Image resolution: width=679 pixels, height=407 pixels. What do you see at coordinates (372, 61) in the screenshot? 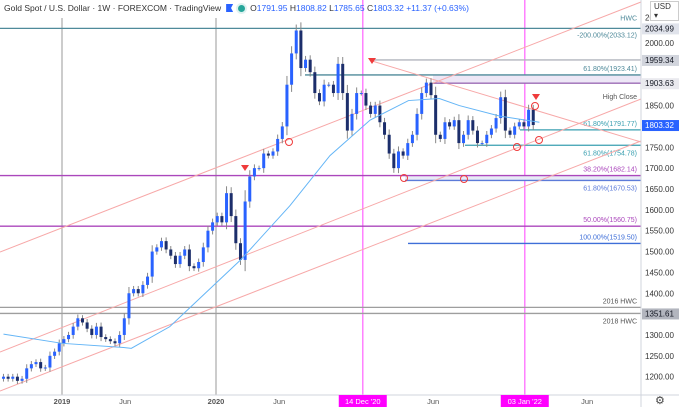
I see `down-arrow-icon` at bounding box center [372, 61].